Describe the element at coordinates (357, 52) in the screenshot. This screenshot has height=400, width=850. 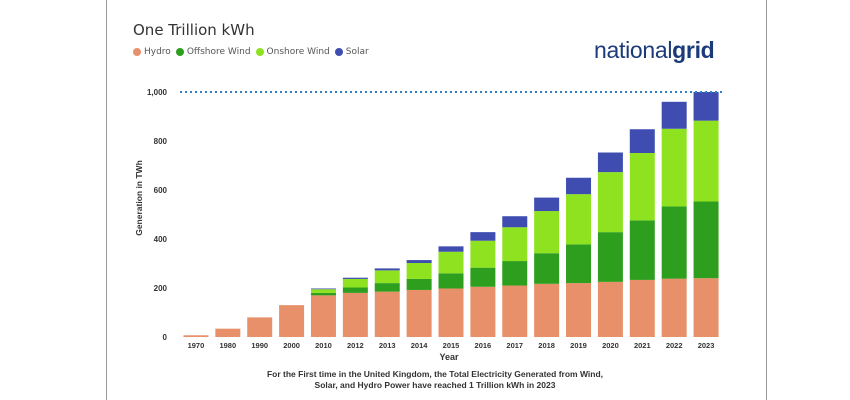
I see `legend-label-solar: Solar` at that location.